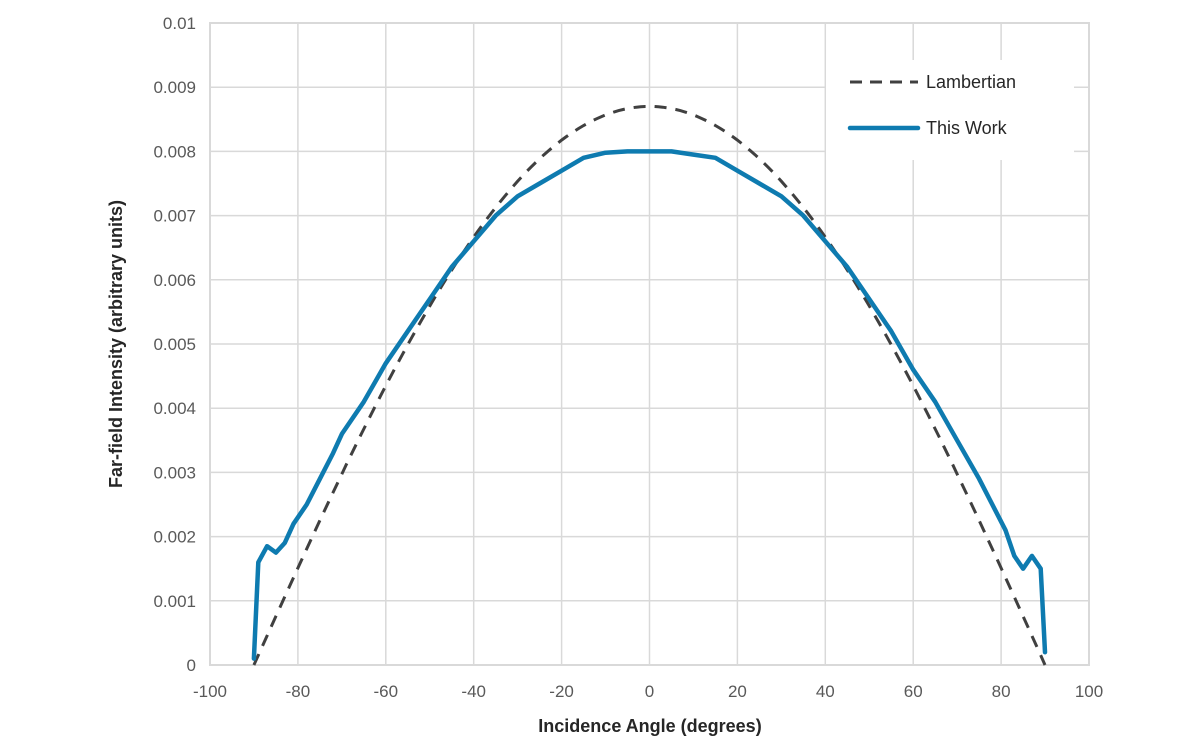 Image resolution: width=1200 pixels, height=750 pixels. Describe the element at coordinates (737, 691) in the screenshot. I see `x-tick-label: 20` at that location.